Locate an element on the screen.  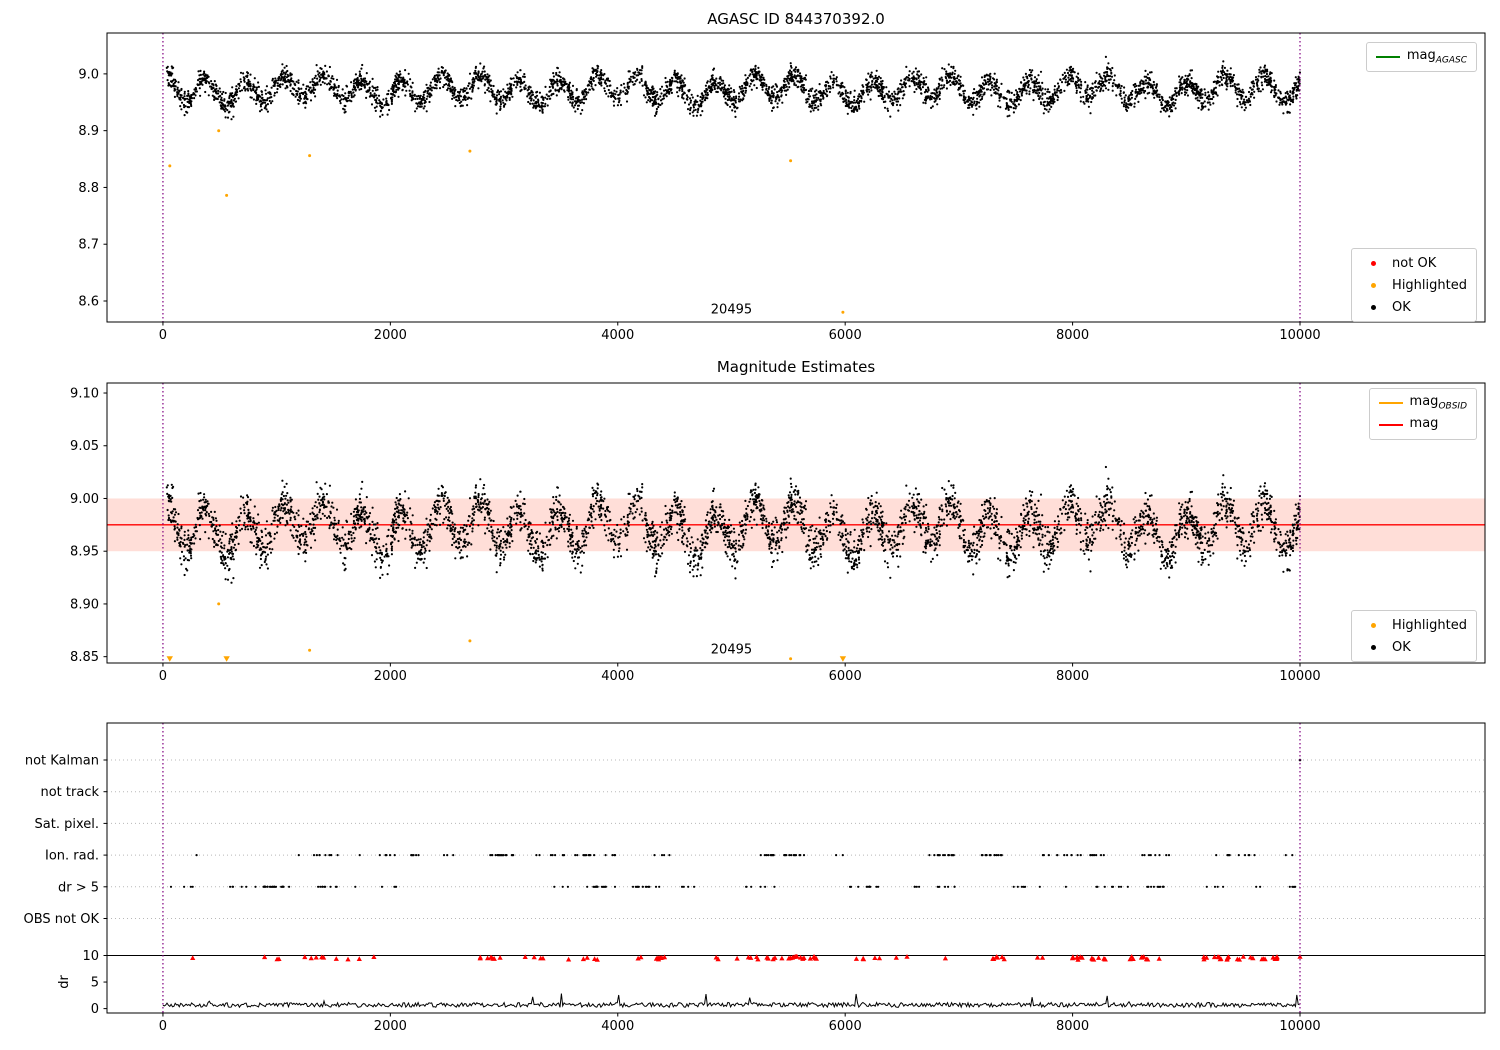
y-tick-label: 8.90 is located at coordinates (84, 604).